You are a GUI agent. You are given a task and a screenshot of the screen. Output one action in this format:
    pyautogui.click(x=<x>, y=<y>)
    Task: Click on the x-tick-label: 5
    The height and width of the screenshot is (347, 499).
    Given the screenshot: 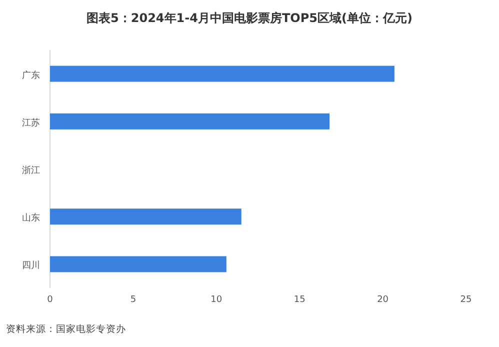 What is the action you would take?
    pyautogui.click(x=133, y=300)
    